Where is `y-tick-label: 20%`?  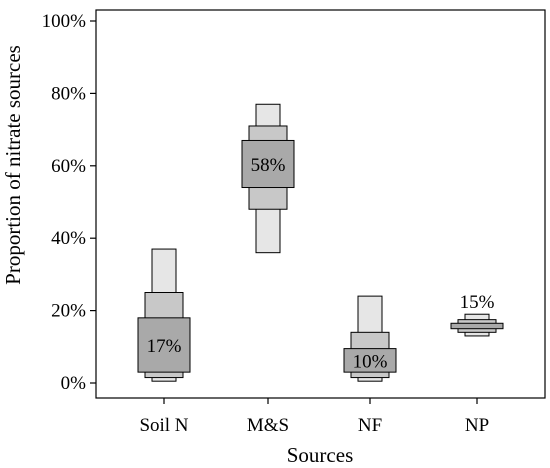
y-tick-label: 20% is located at coordinates (68, 311).